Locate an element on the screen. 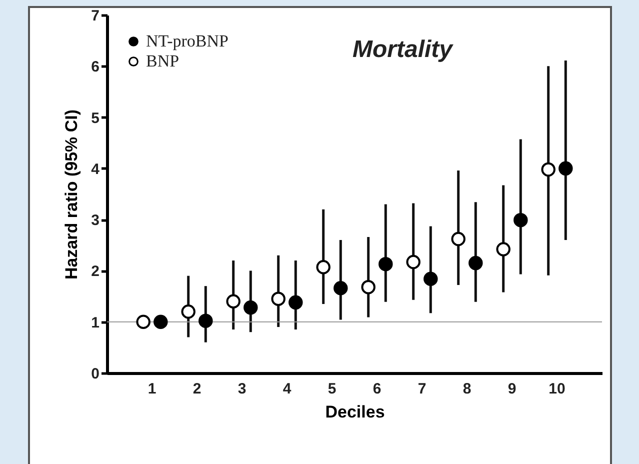 The height and width of the screenshot is (464, 639). y-tick-label: 7 is located at coordinates (95, 16).